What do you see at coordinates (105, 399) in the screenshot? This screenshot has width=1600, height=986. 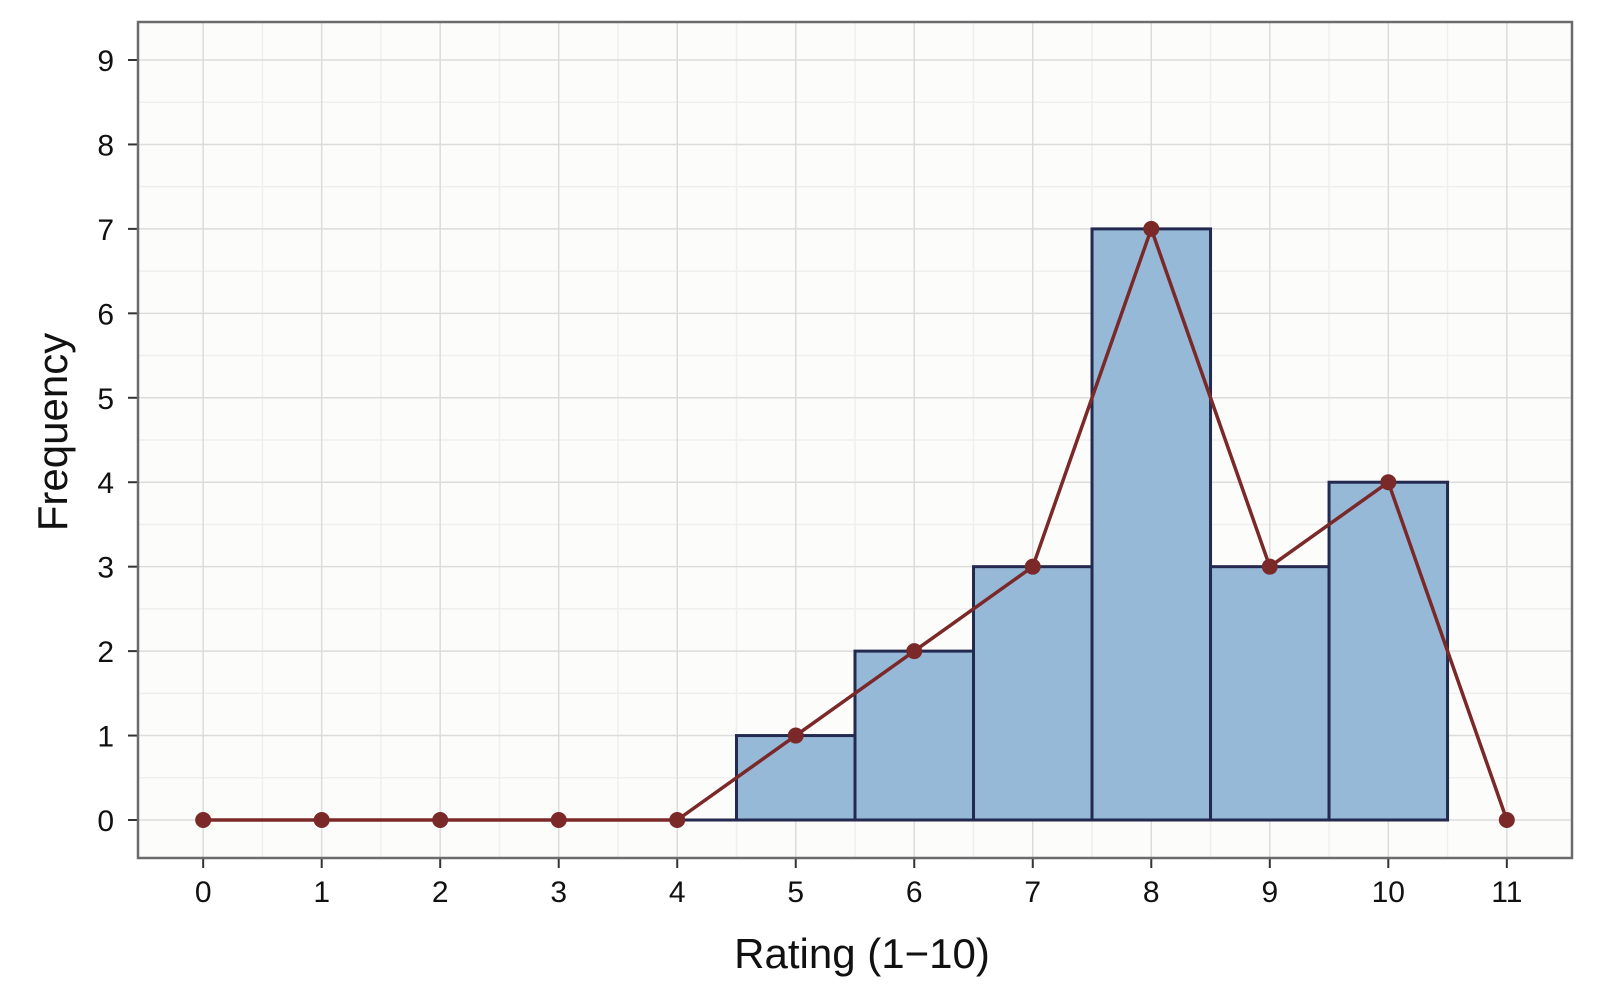 I see `y-tick-label: 5` at bounding box center [105, 399].